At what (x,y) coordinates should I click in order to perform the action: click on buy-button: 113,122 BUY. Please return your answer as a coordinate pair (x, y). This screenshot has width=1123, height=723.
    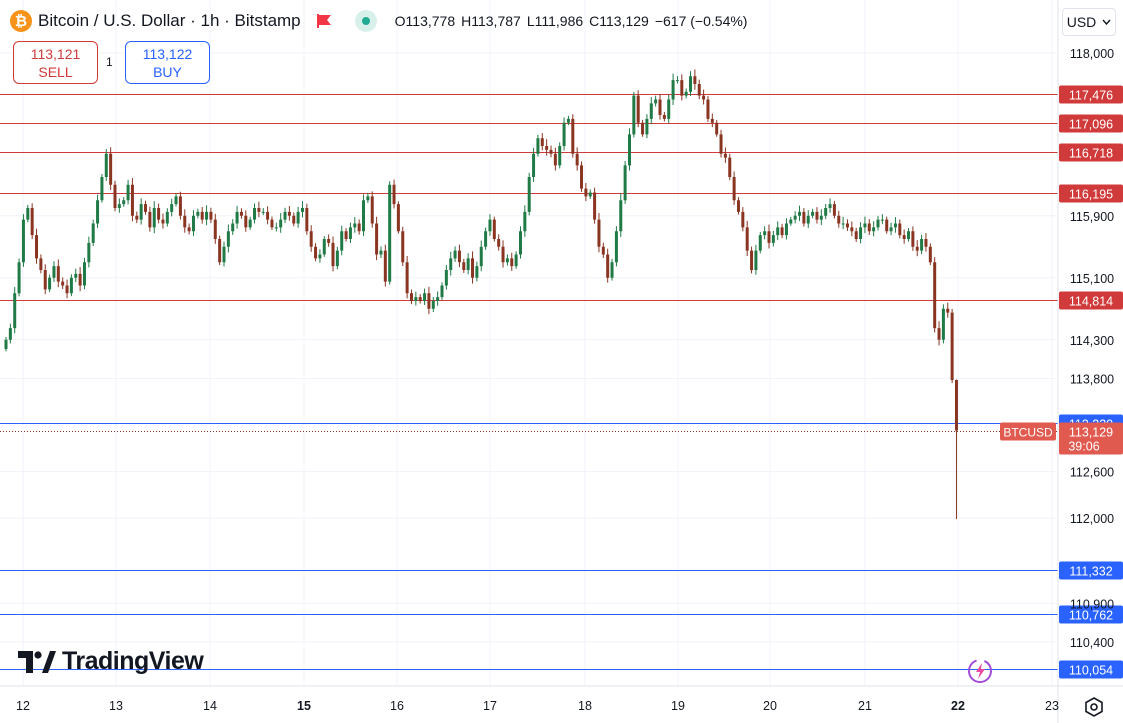
    Looking at the image, I should click on (167, 62).